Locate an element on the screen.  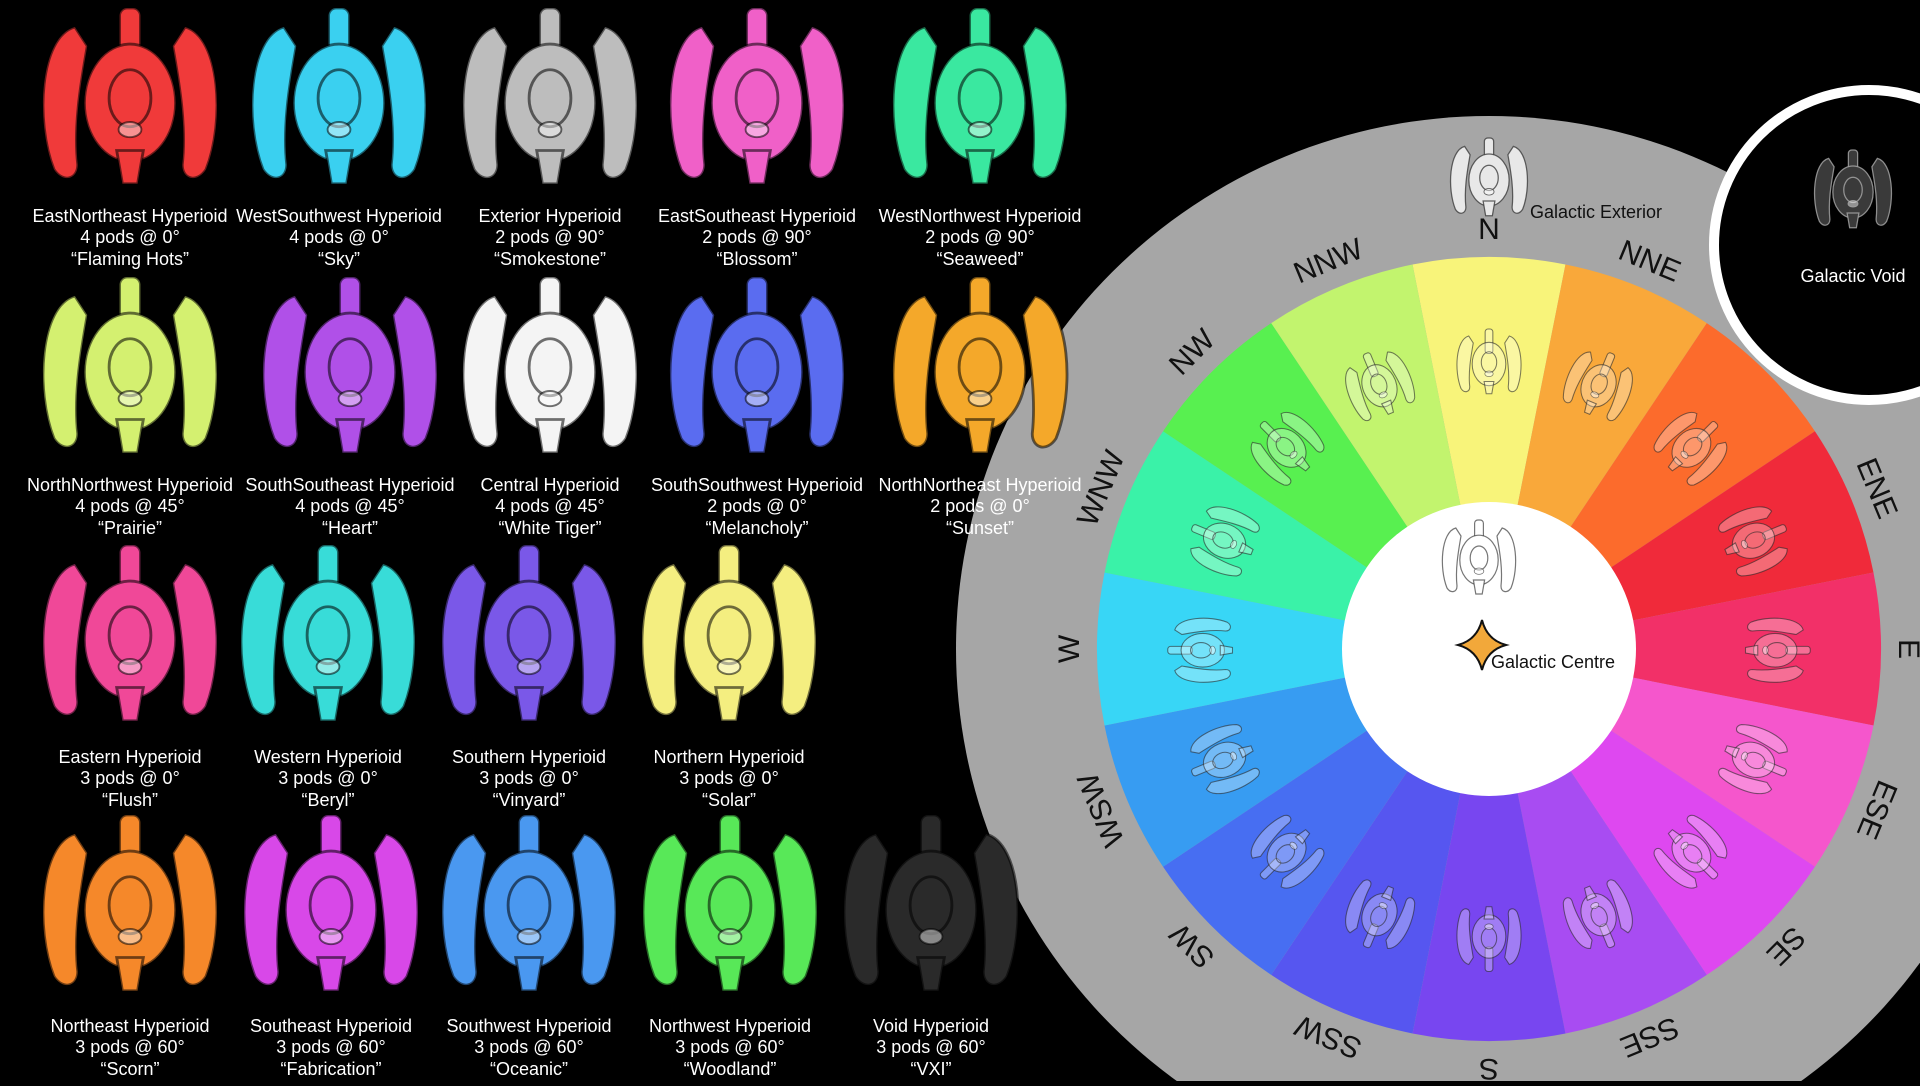
hyperioid-nickname: “Blossom” is located at coordinates (756, 259).